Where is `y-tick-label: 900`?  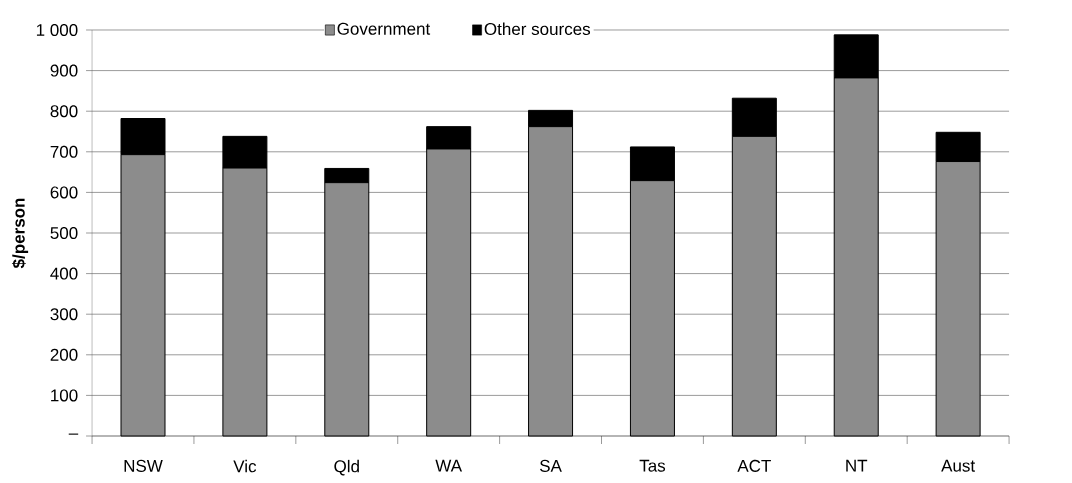 y-tick-label: 900 is located at coordinates (64, 70).